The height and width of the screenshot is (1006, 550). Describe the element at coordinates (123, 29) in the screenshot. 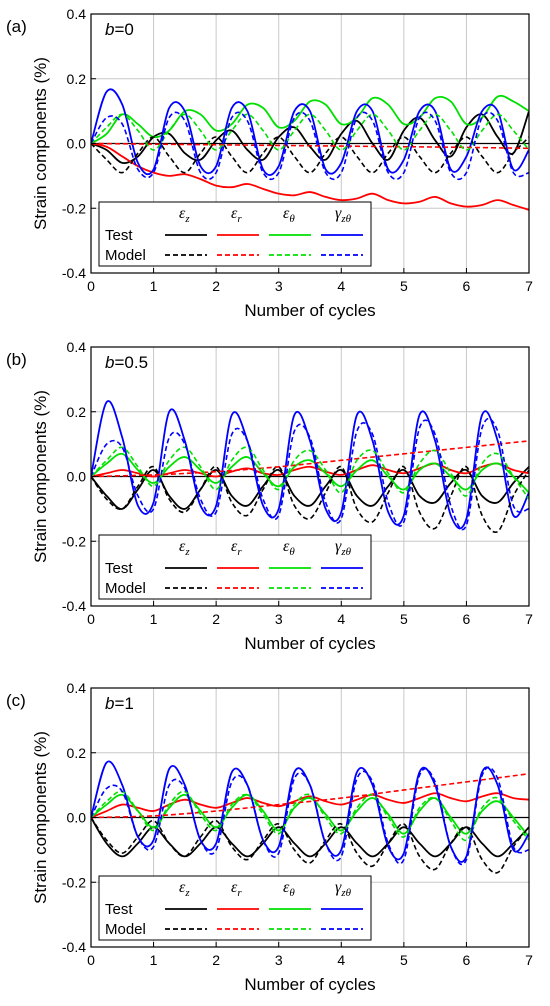

I see `b-label-value: =0` at that location.